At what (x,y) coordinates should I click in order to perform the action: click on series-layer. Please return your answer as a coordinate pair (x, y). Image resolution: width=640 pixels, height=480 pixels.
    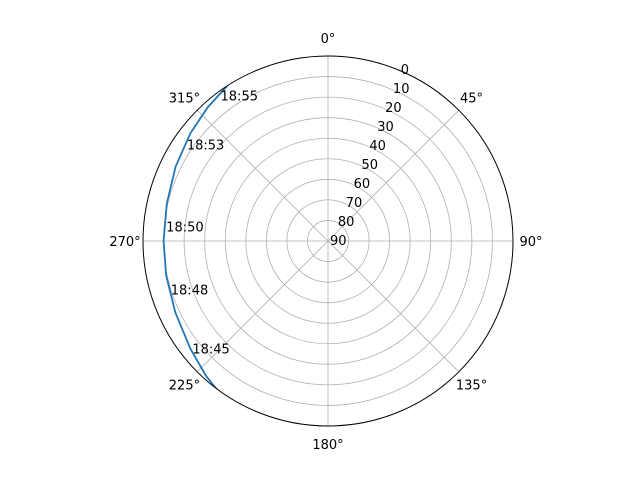
    Looking at the image, I should click on (195, 241).